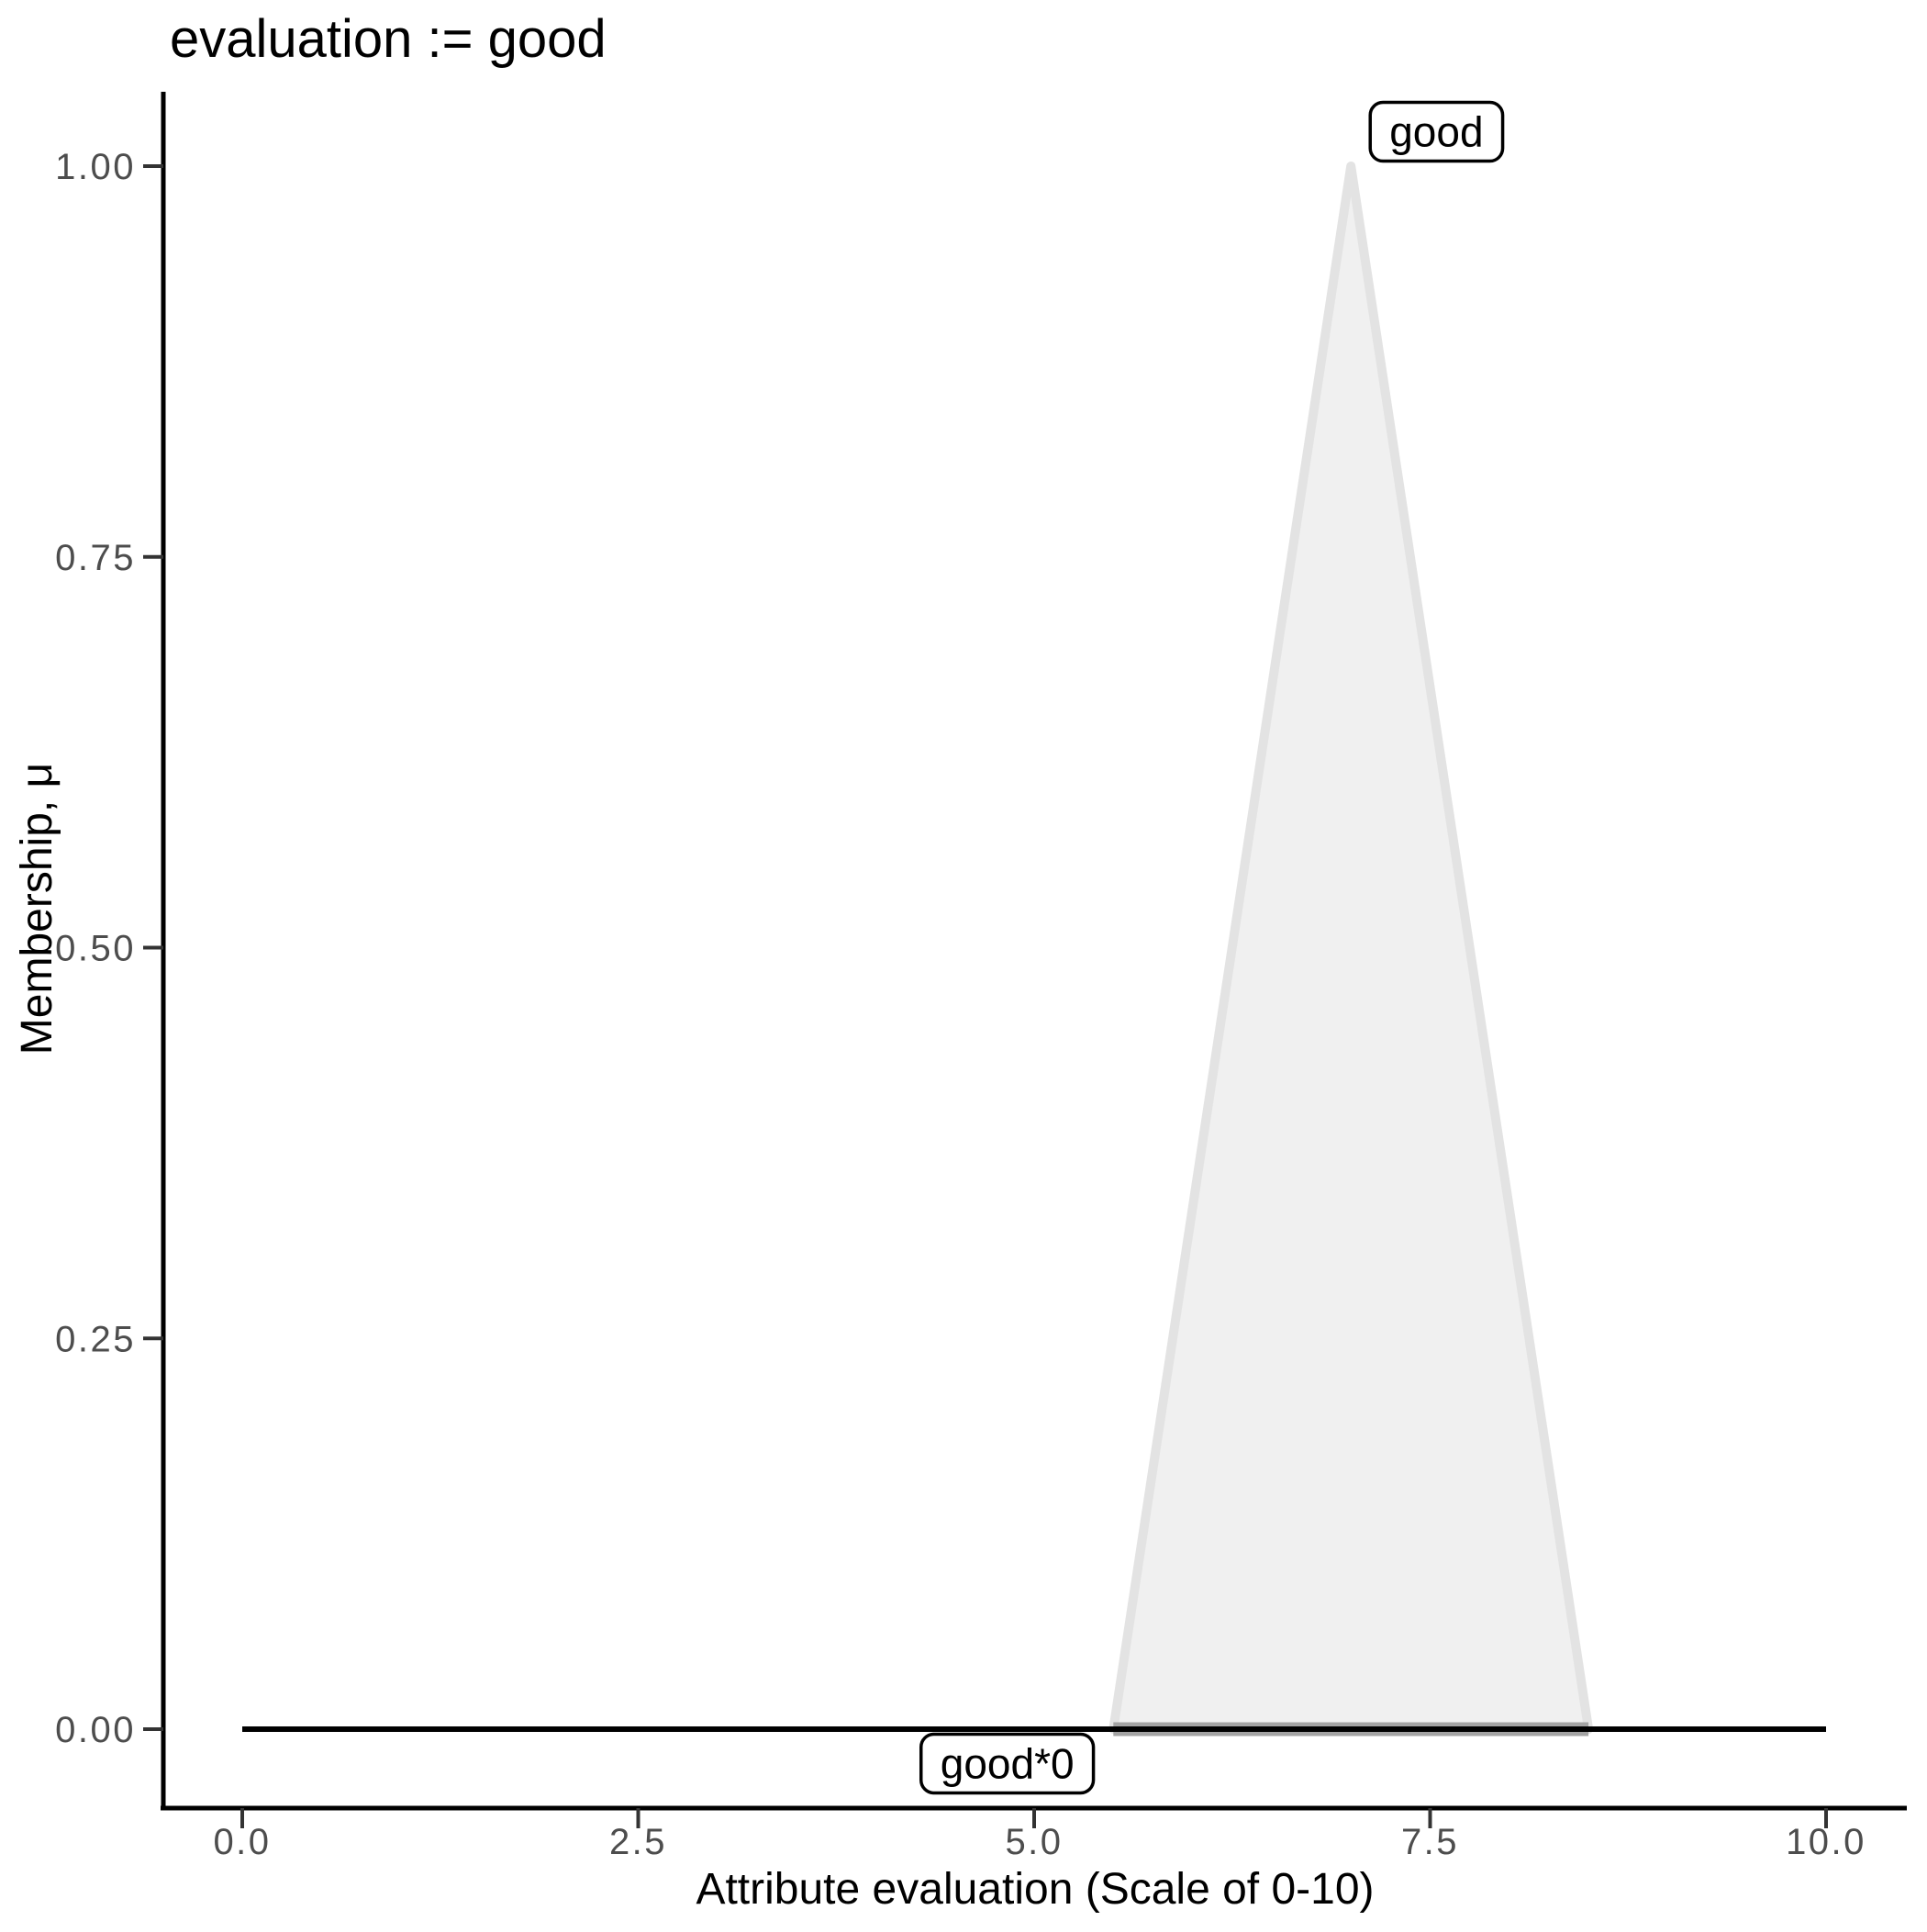 The image size is (1927, 1932). I want to click on y-tick-label: 1.00, so click(95, 167).